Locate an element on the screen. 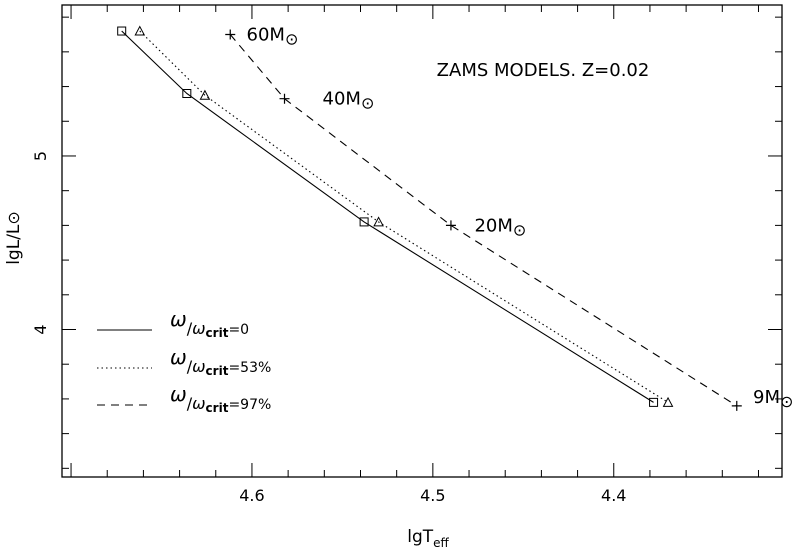 The width and height of the screenshot is (794, 550). x-axis-label-main: lgT is located at coordinates (420, 537).